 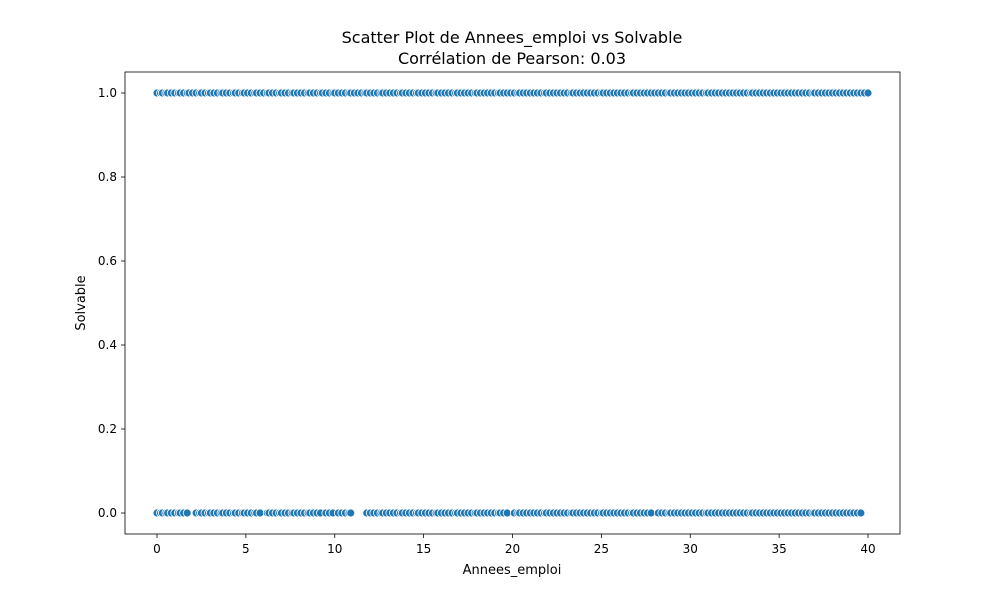 What do you see at coordinates (512, 58) in the screenshot?
I see `chart-subtitle: Corrélation de Pearson: 0.03` at bounding box center [512, 58].